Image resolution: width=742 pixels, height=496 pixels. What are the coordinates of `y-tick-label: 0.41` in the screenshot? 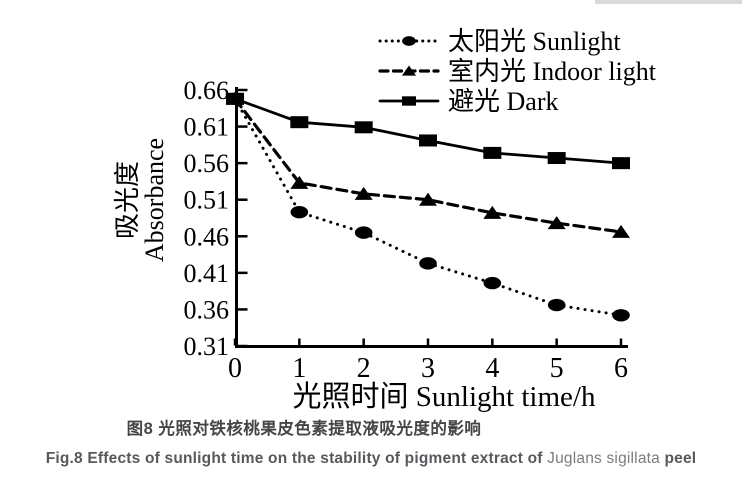 It's located at (207, 273).